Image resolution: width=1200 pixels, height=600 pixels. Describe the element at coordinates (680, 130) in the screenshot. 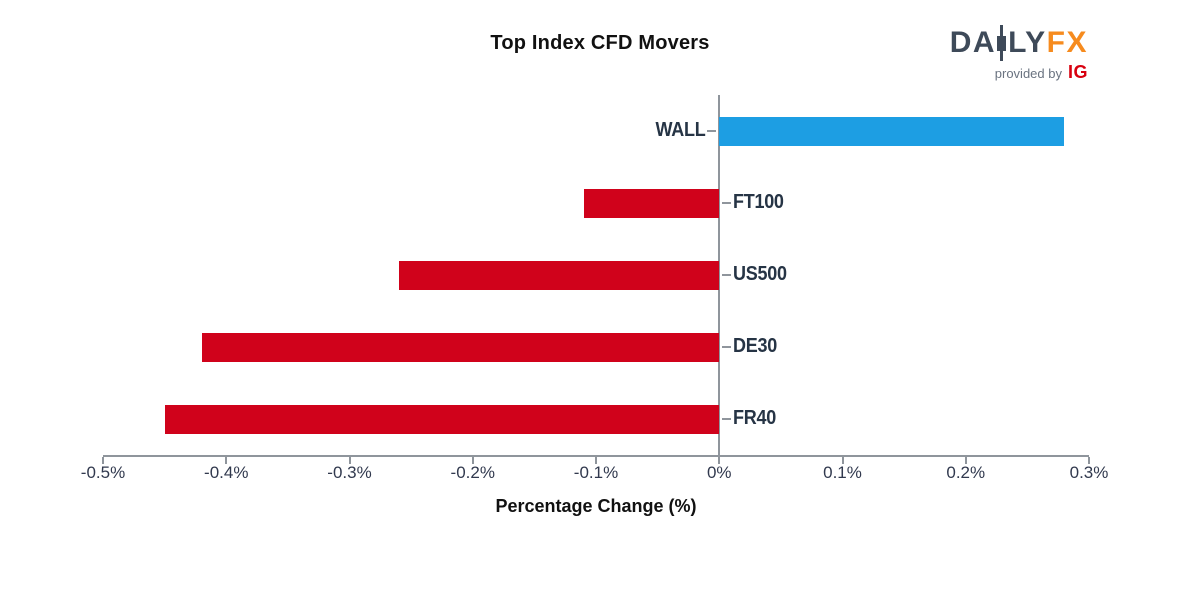

I see `category-label-wall: WALL` at that location.